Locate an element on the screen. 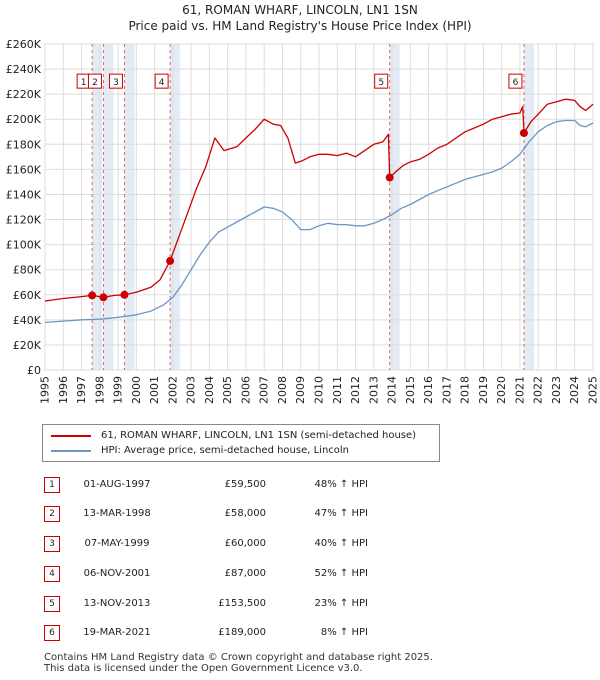  x-tick-label: 2014 is located at coordinates (392, 390).